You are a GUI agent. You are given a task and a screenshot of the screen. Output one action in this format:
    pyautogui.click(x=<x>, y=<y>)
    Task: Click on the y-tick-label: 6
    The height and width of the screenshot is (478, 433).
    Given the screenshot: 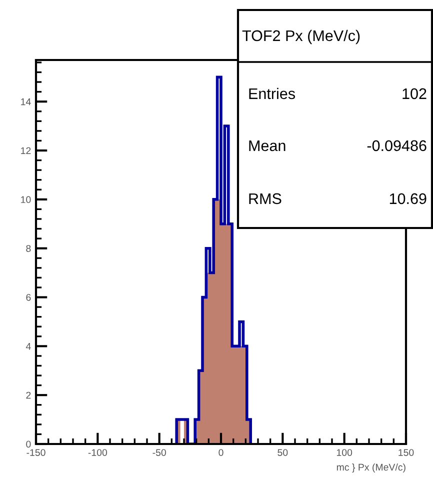 What is the action you would take?
    pyautogui.click(x=28, y=297)
    